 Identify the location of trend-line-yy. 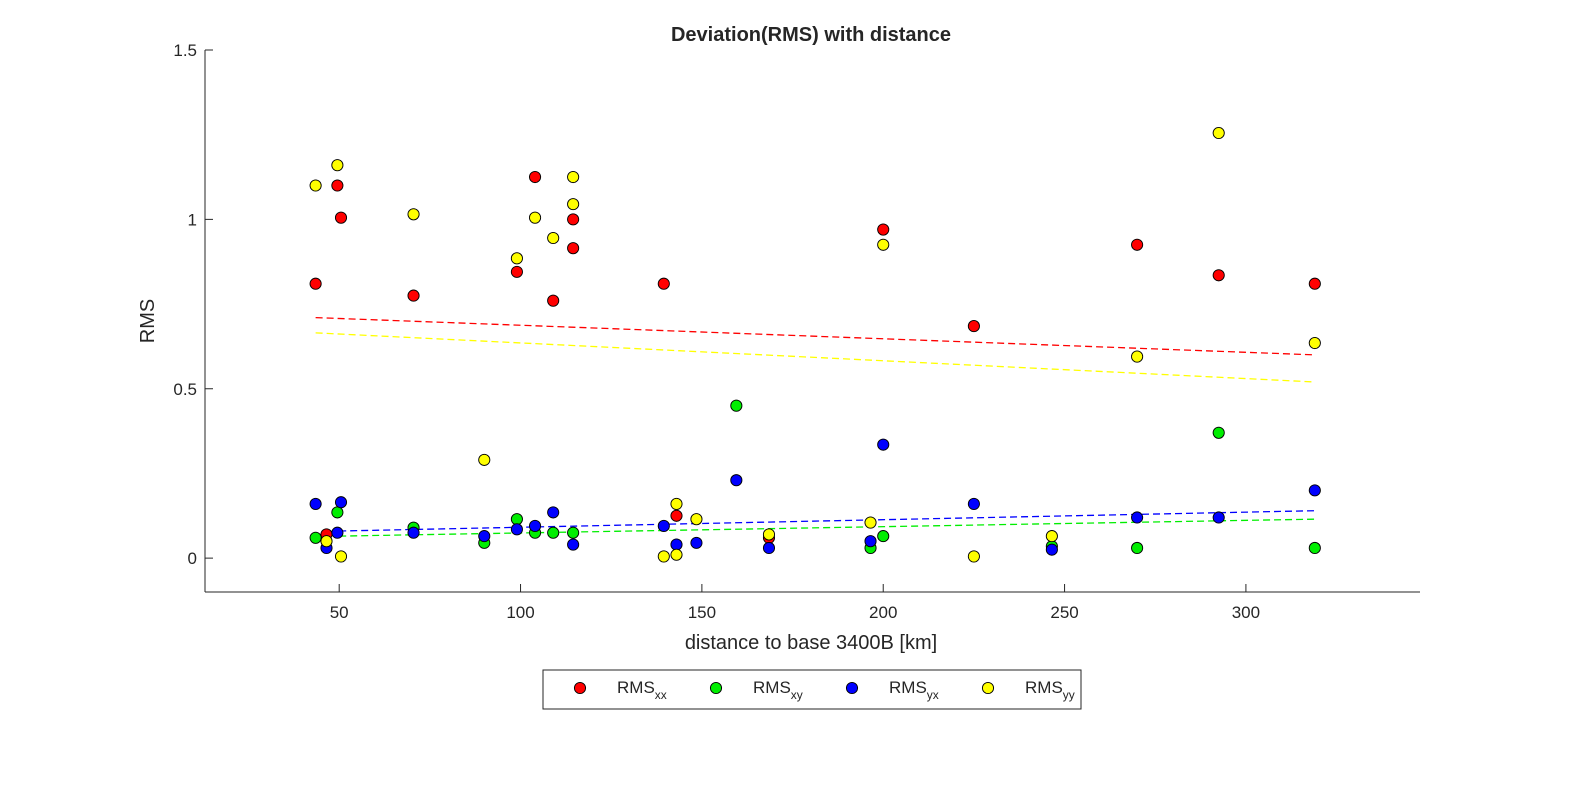
(815, 357).